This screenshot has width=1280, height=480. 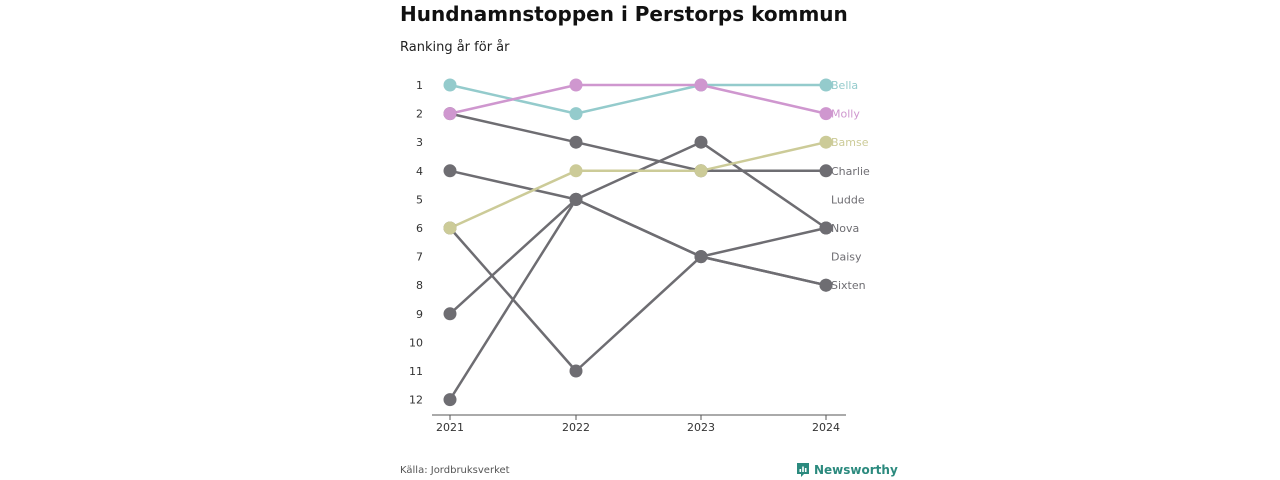 What do you see at coordinates (846, 257) in the screenshot?
I see `end-label-daisy: Daisy` at bounding box center [846, 257].